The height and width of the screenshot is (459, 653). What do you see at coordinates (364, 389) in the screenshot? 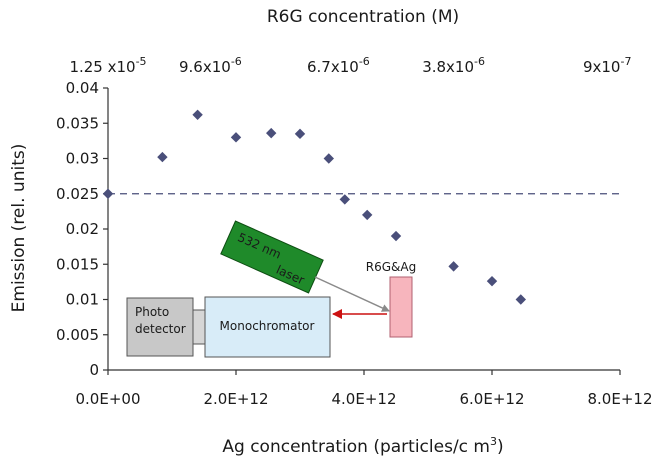
I see `x-axis-ticks: 0.0E+00 2.0E+12 4.0E+12 6.0E+12 8.0E+12` at bounding box center [364, 389].